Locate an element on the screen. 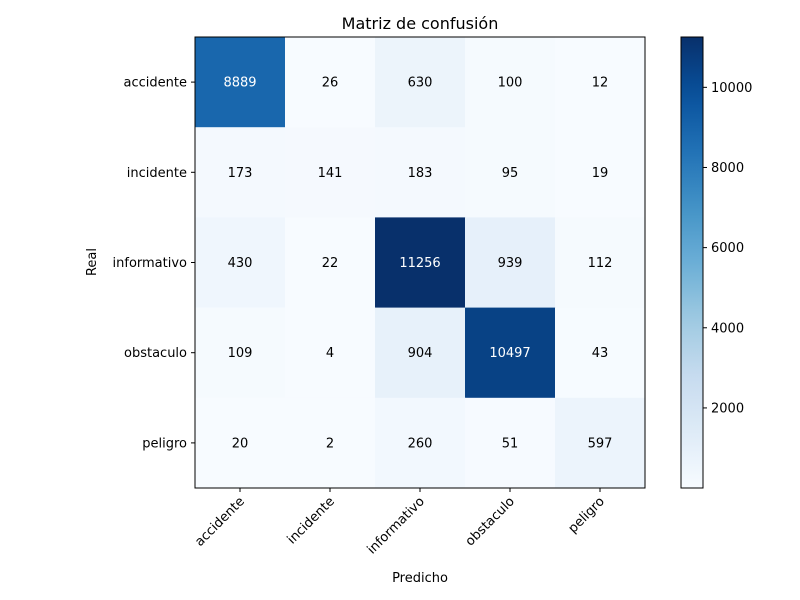  cell-value-label: 260 is located at coordinates (420, 443).